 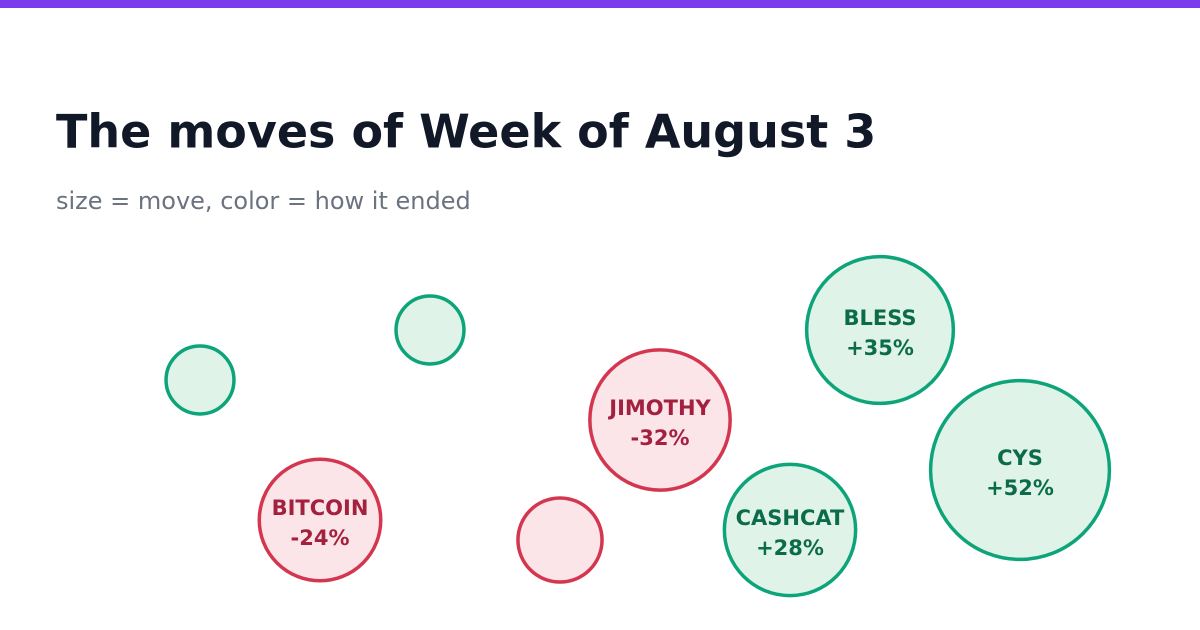 What do you see at coordinates (879, 318) in the screenshot?
I see `bubble-name: BLESS` at bounding box center [879, 318].